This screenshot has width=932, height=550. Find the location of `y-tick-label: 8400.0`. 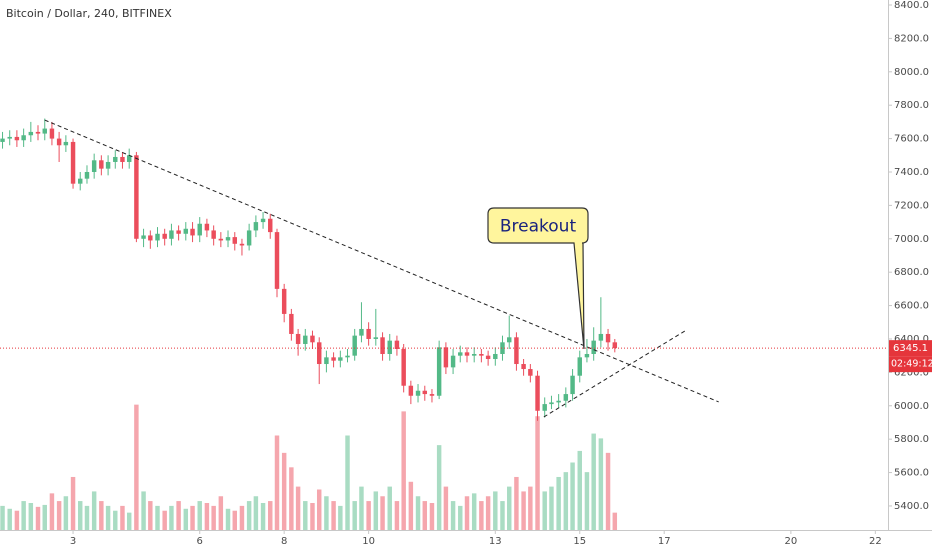

y-tick-label: 8400.0 is located at coordinates (911, 5).